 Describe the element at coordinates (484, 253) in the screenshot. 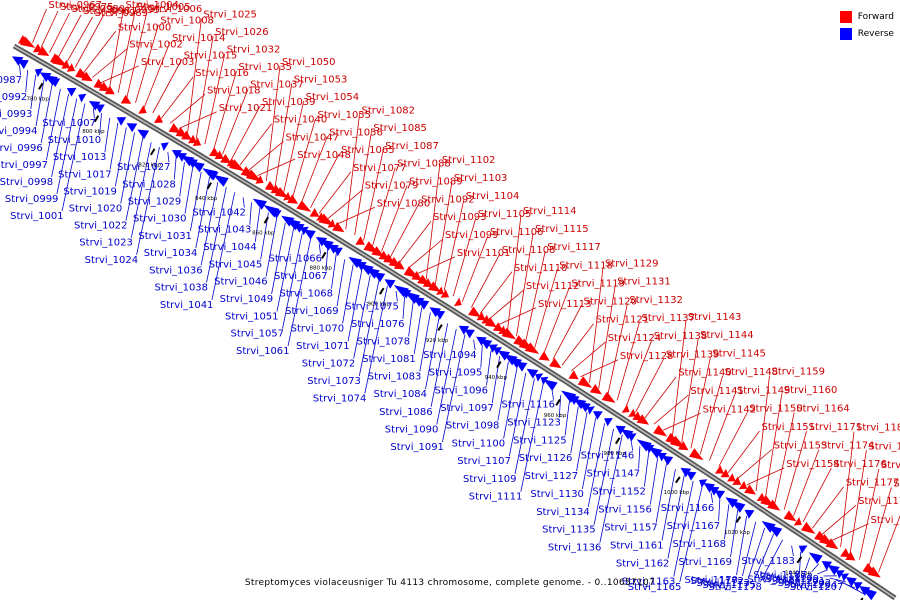

I see `forward-gene-label: Strvi_1101` at that location.